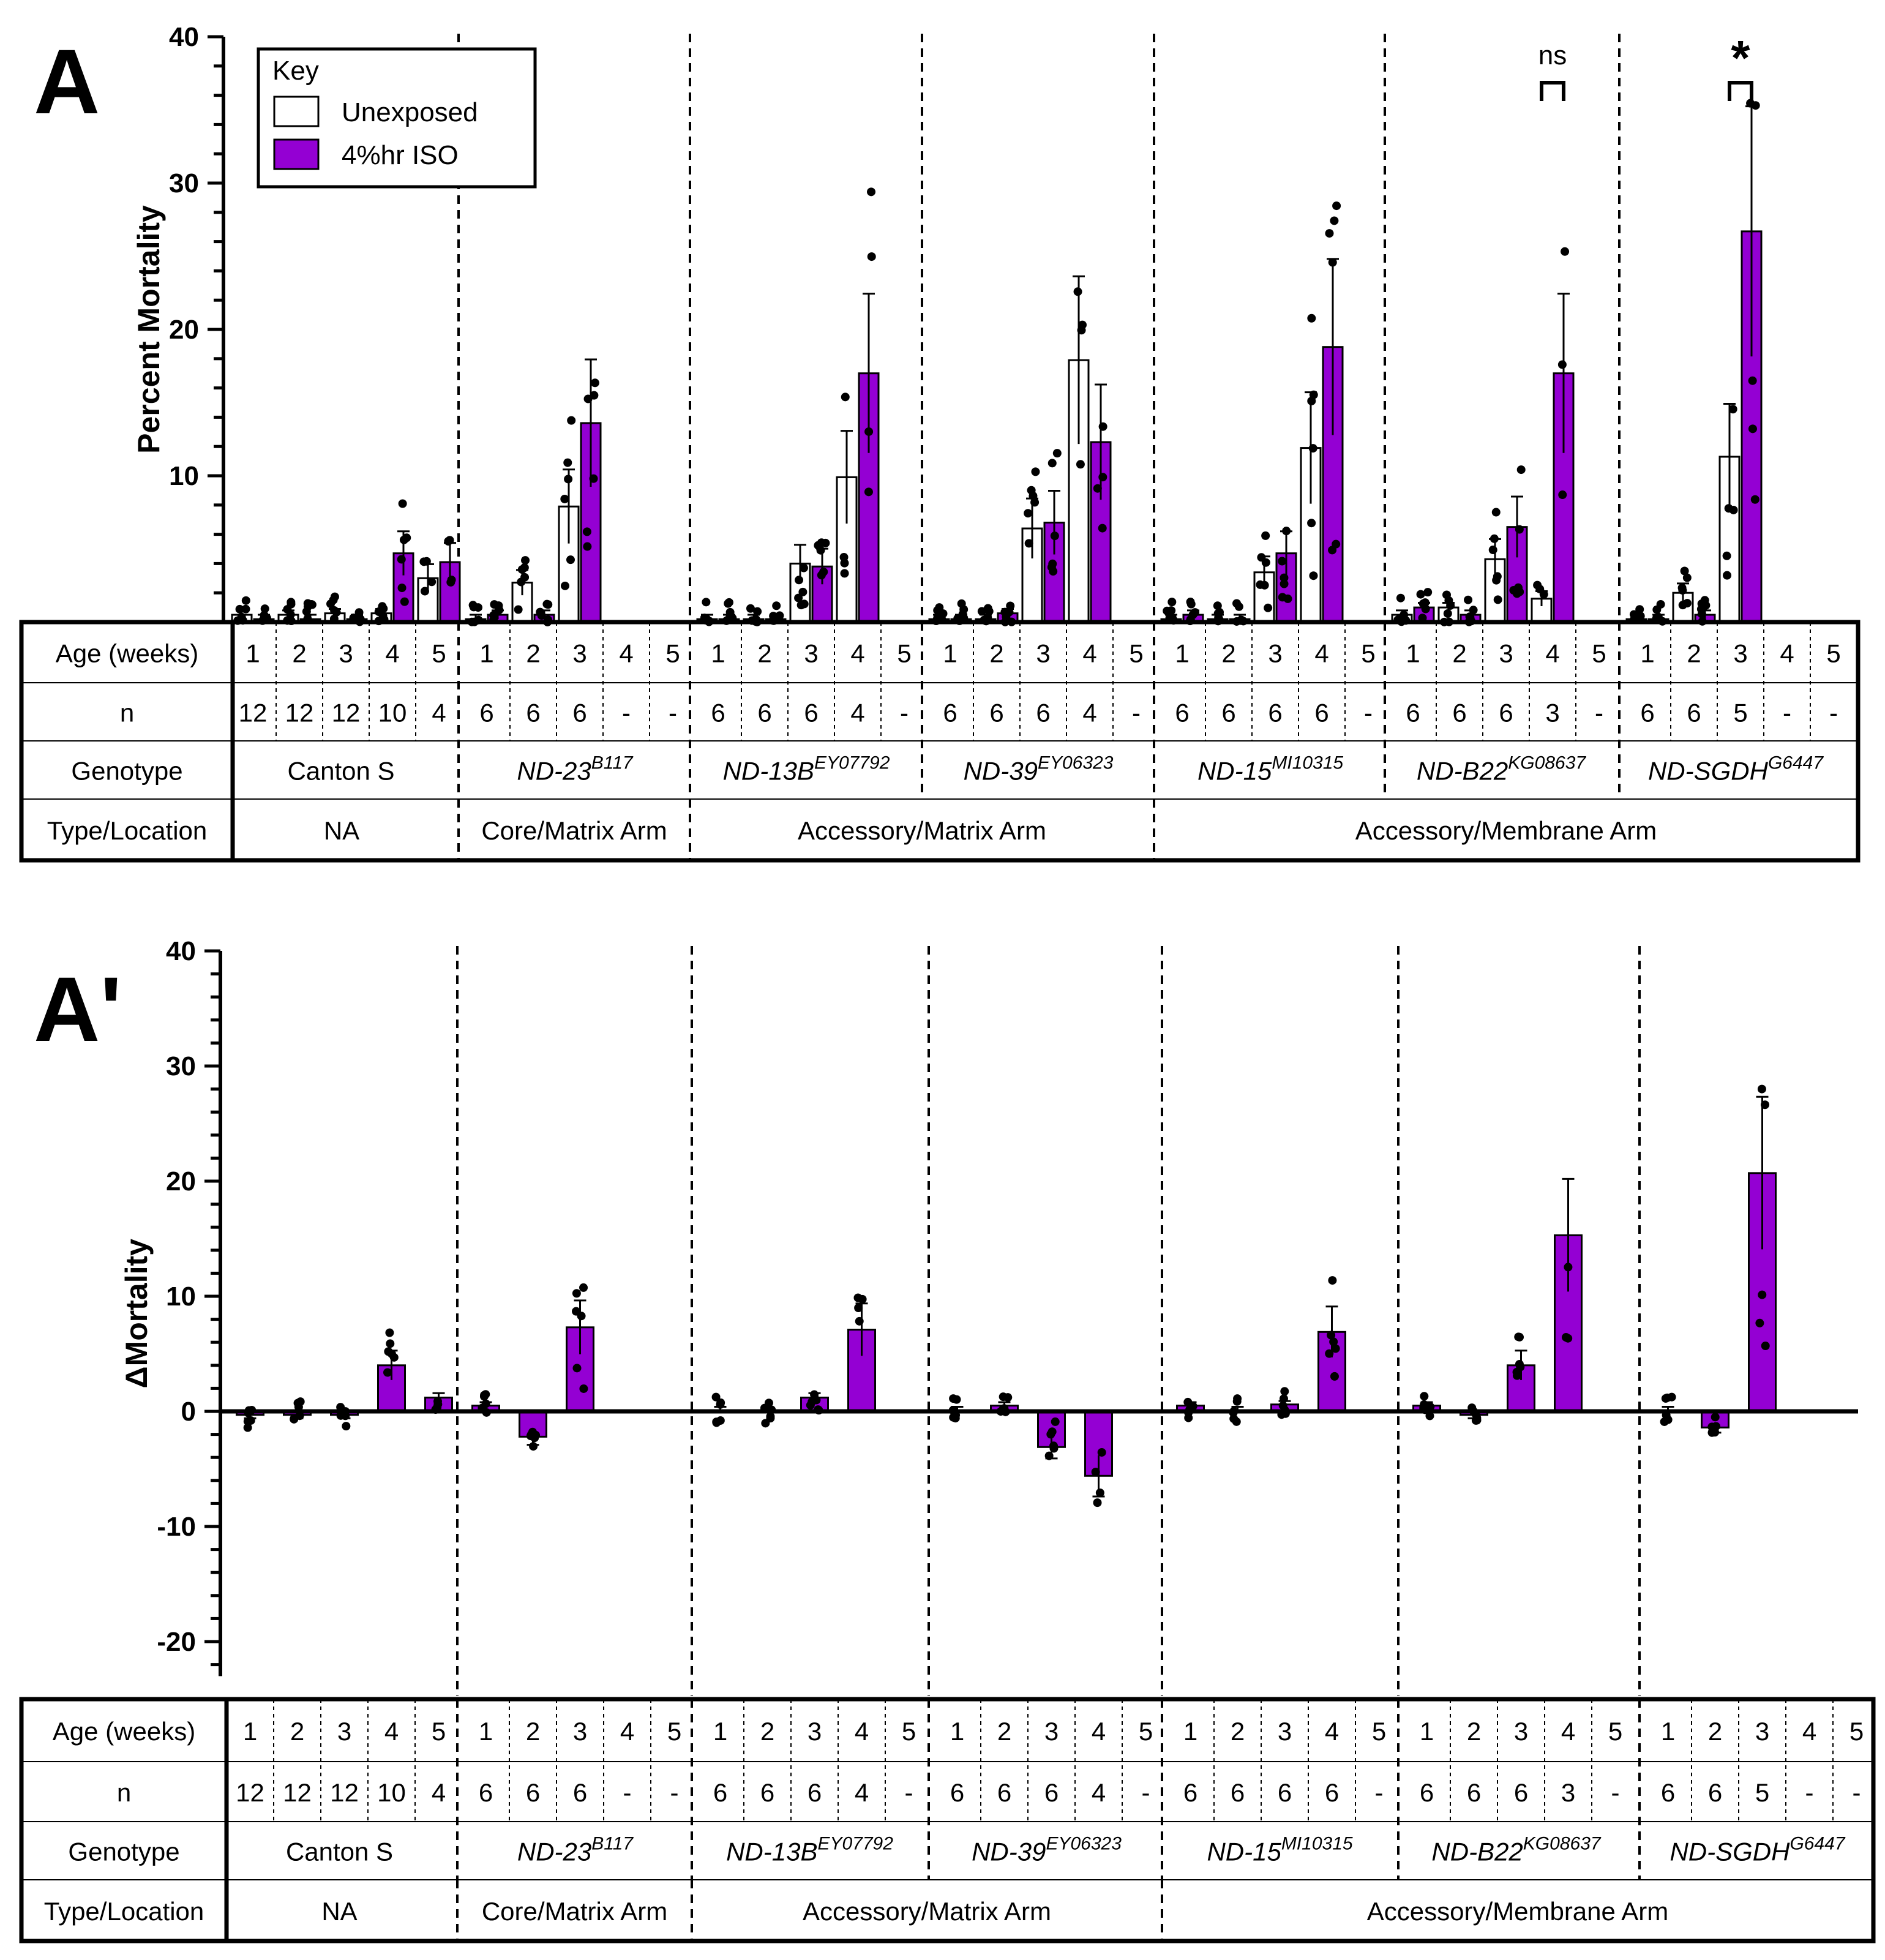 The width and height of the screenshot is (1885, 1960). I want to click on n-cell: 4, so click(439, 1792).